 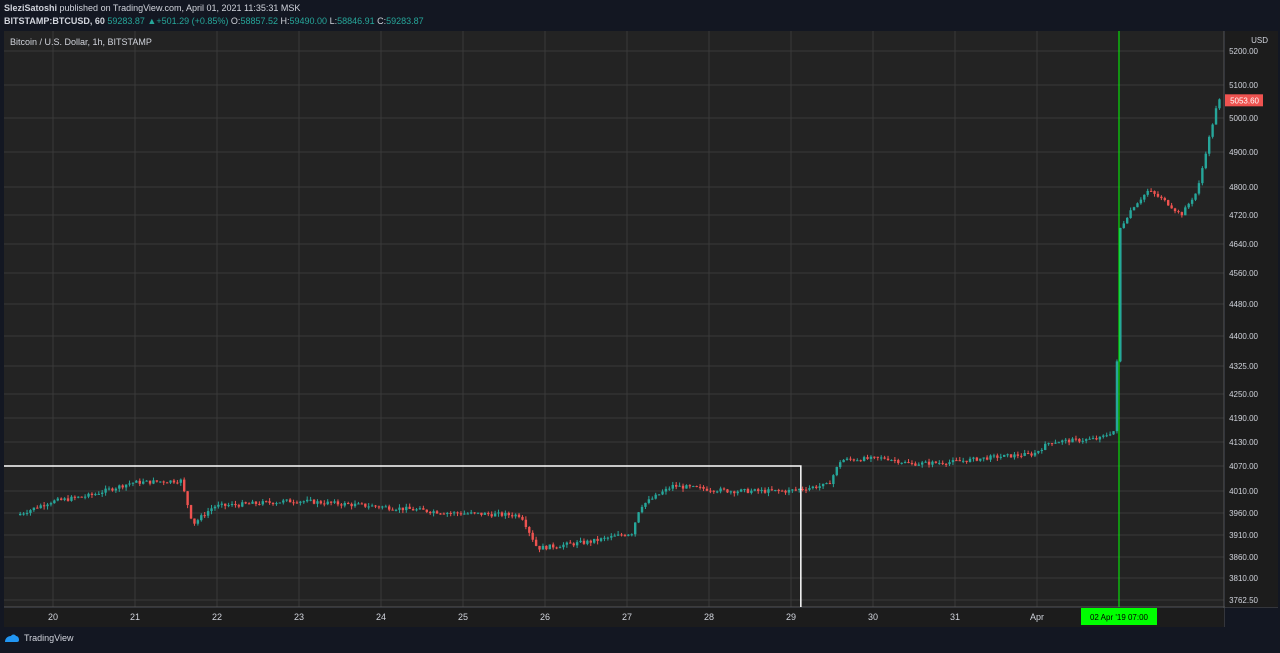 What do you see at coordinates (1243, 187) in the screenshot?
I see `y-tick-label: 4800.00` at bounding box center [1243, 187].